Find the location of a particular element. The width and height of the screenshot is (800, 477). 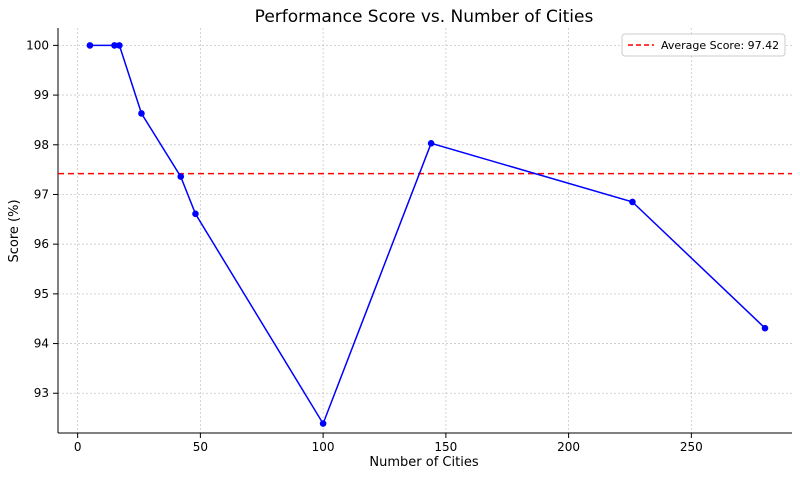

x-tick-label: 250 is located at coordinates (691, 447).